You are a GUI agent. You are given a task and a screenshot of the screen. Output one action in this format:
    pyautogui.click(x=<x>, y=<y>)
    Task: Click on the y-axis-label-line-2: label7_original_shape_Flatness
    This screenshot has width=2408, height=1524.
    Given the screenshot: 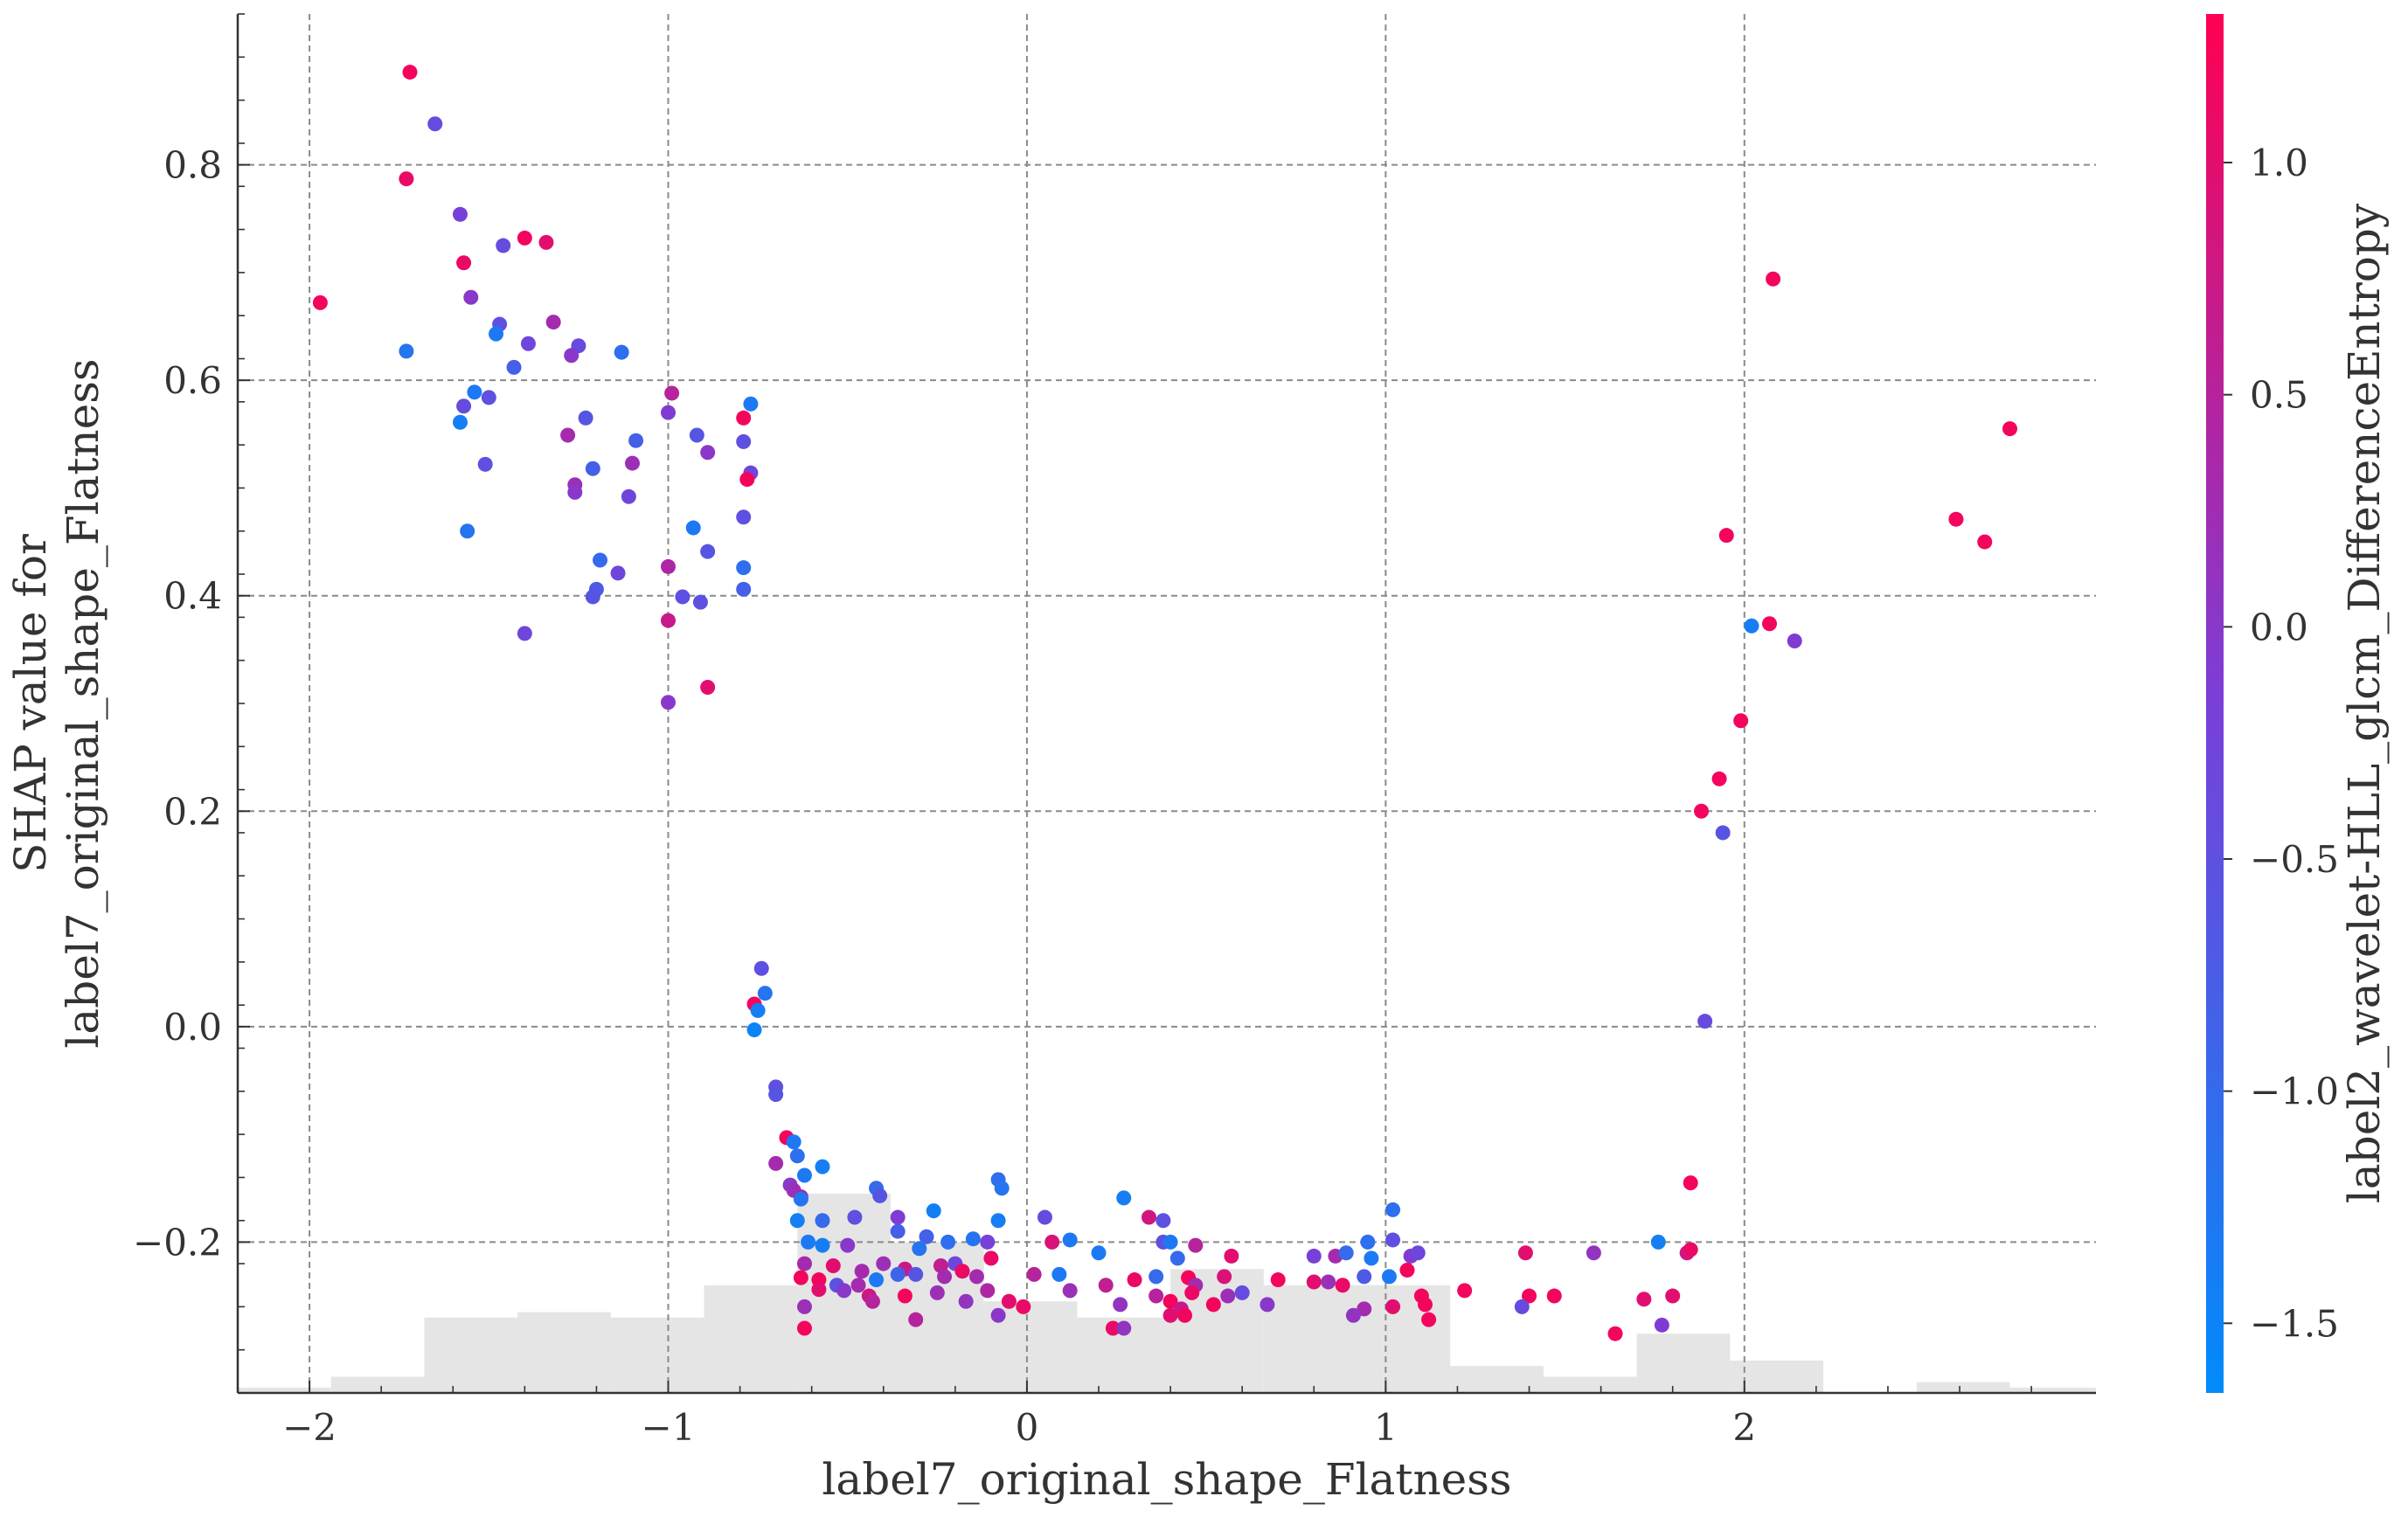 What is the action you would take?
    pyautogui.click(x=83, y=703)
    